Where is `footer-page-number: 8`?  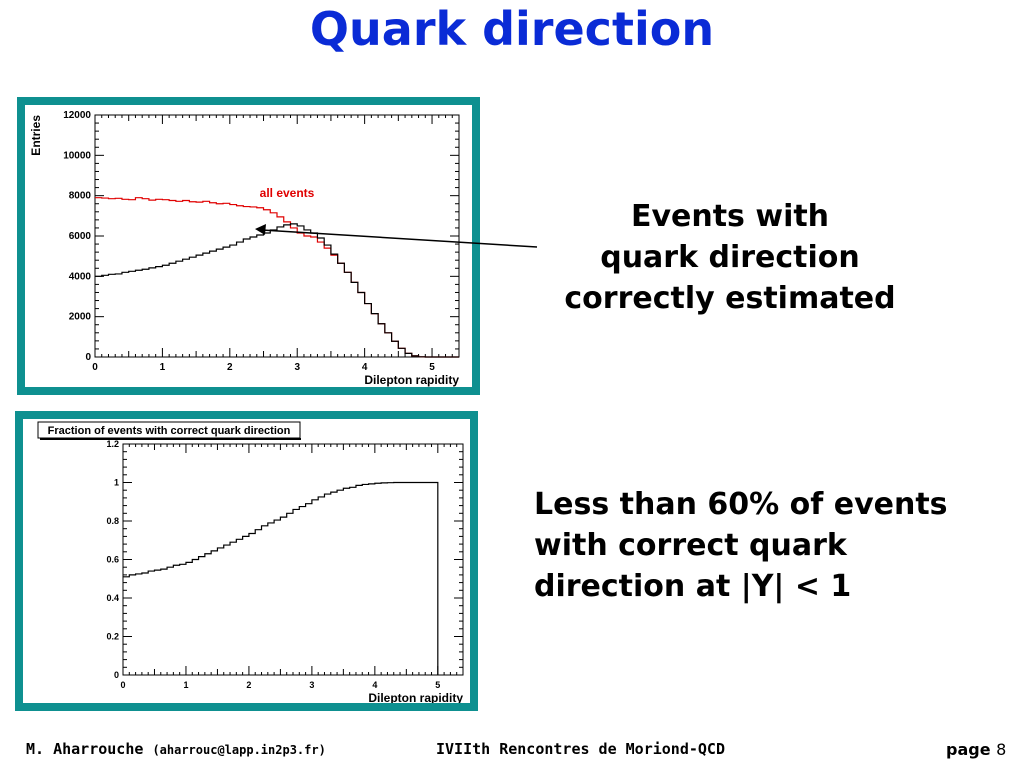 footer-page-number: 8 is located at coordinates (1001, 749).